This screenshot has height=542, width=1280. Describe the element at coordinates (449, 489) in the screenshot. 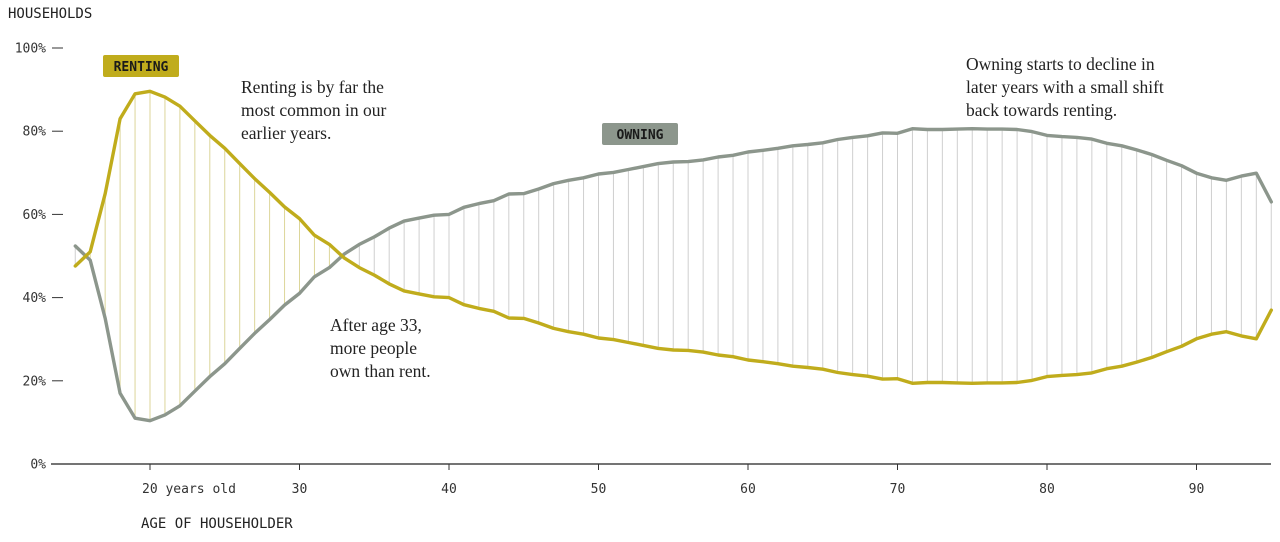

I see `x-tick-label: 40` at that location.